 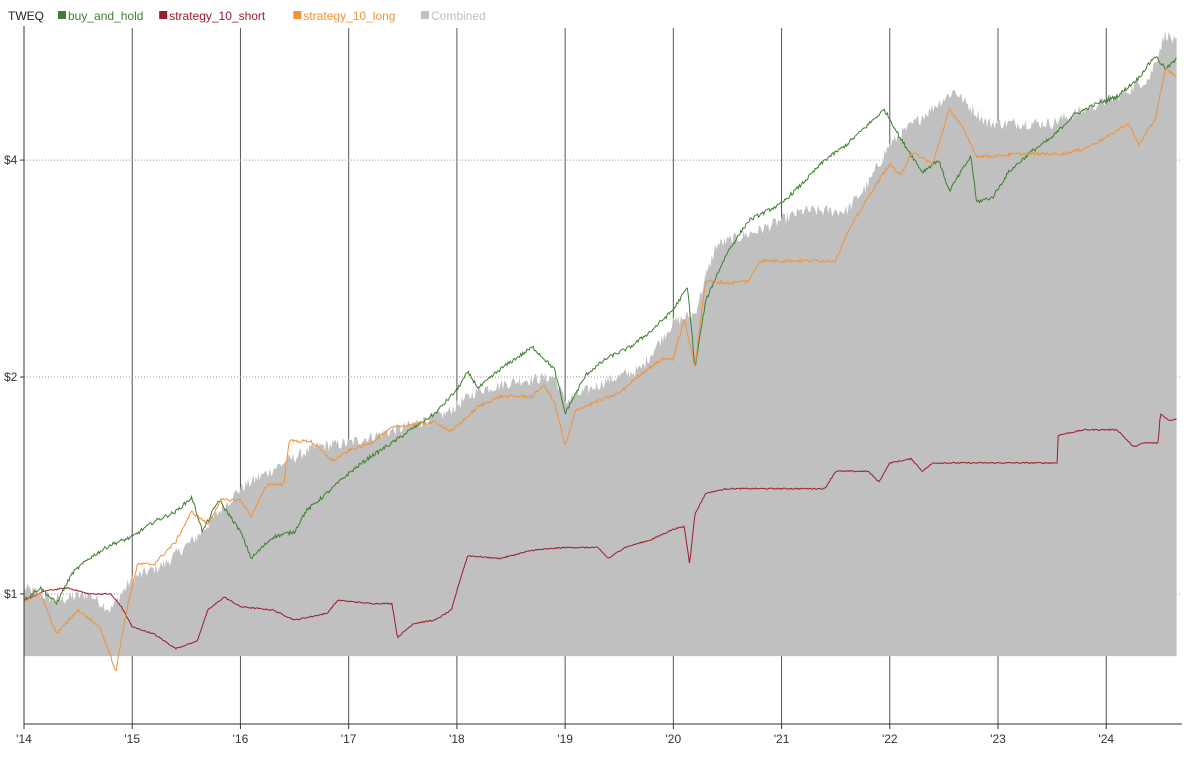 I want to click on legend-label-strategy-10-short: strategy_10_short, so click(x=217, y=16).